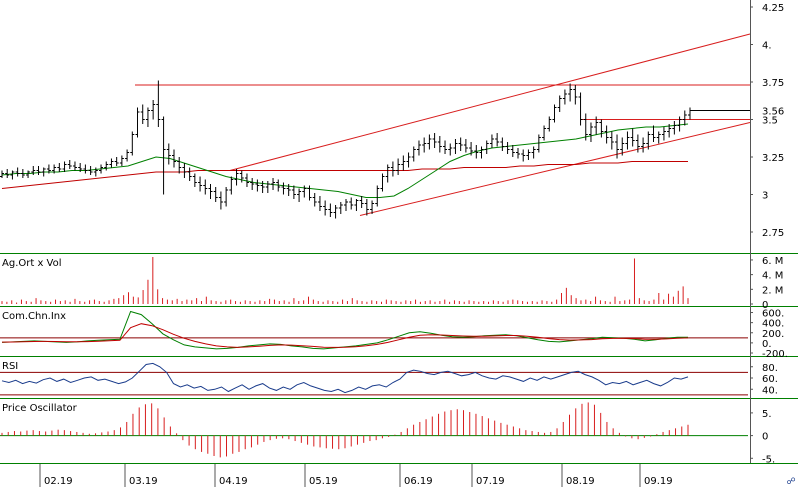 Image resolution: width=798 pixels, height=489 pixels. What do you see at coordinates (40, 408) in the screenshot?
I see `oscillator-panel-title: Price Oscillator` at bounding box center [40, 408].